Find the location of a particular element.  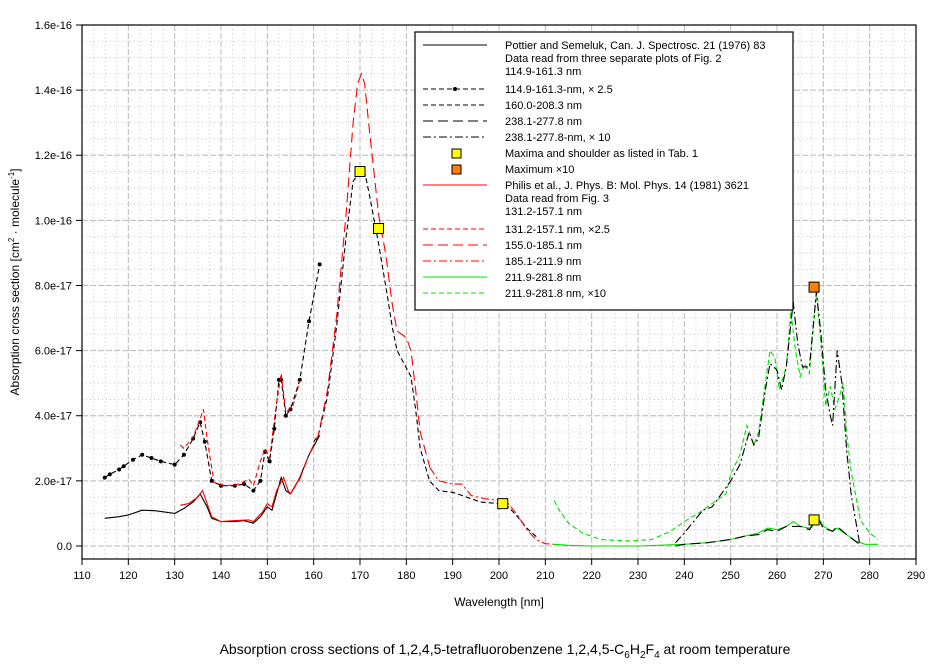

y-tick-label: 1.2e-16 is located at coordinates (53, 156).